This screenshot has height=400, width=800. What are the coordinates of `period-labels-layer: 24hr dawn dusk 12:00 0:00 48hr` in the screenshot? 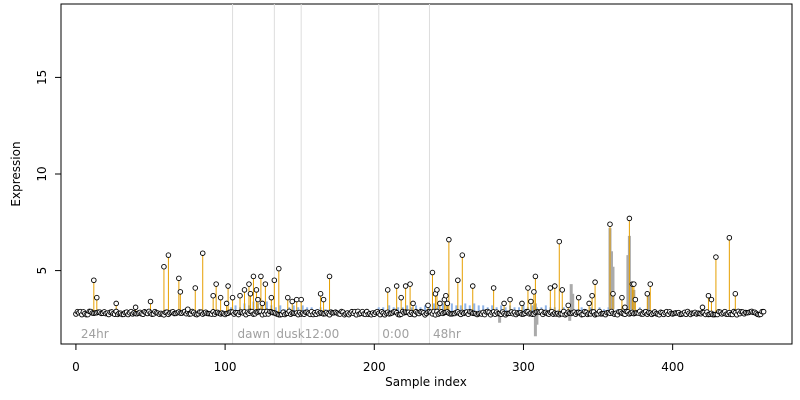 It's located at (271, 334).